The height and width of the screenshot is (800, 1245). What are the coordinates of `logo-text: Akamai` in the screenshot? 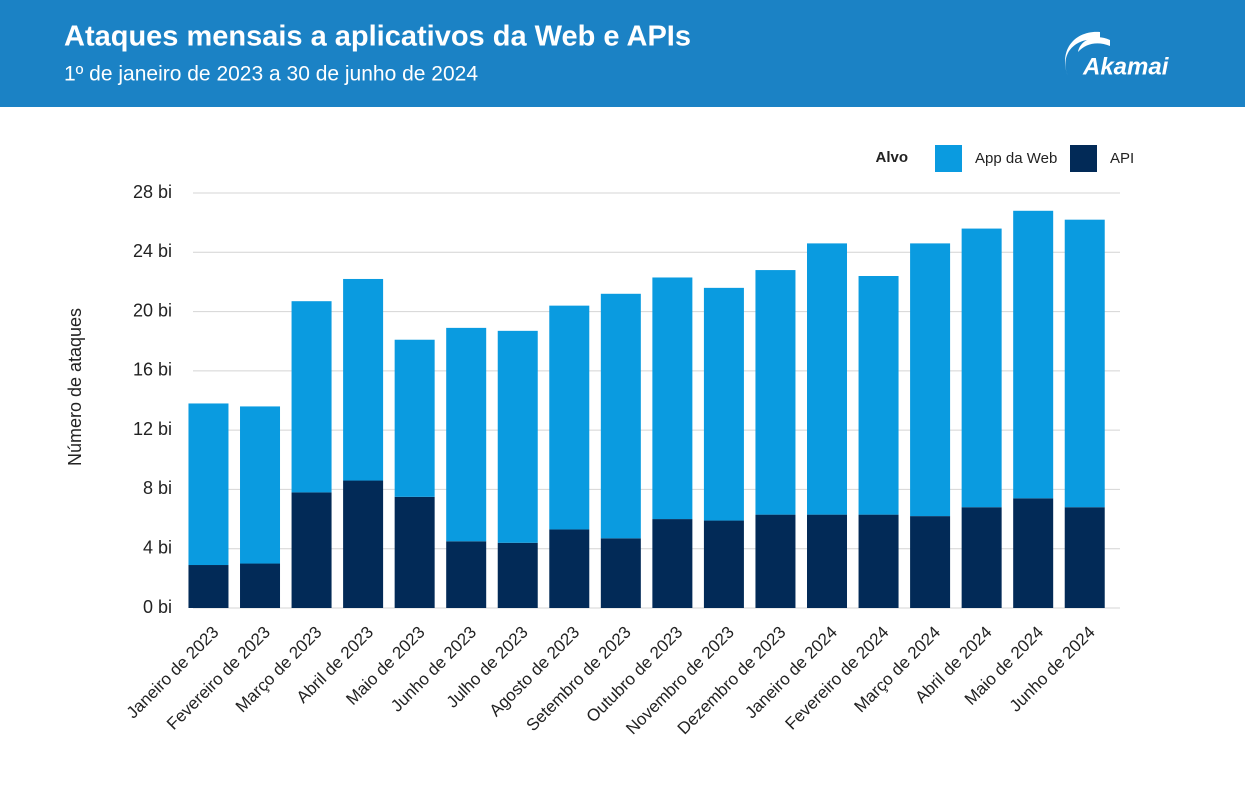 It's located at (1126, 66).